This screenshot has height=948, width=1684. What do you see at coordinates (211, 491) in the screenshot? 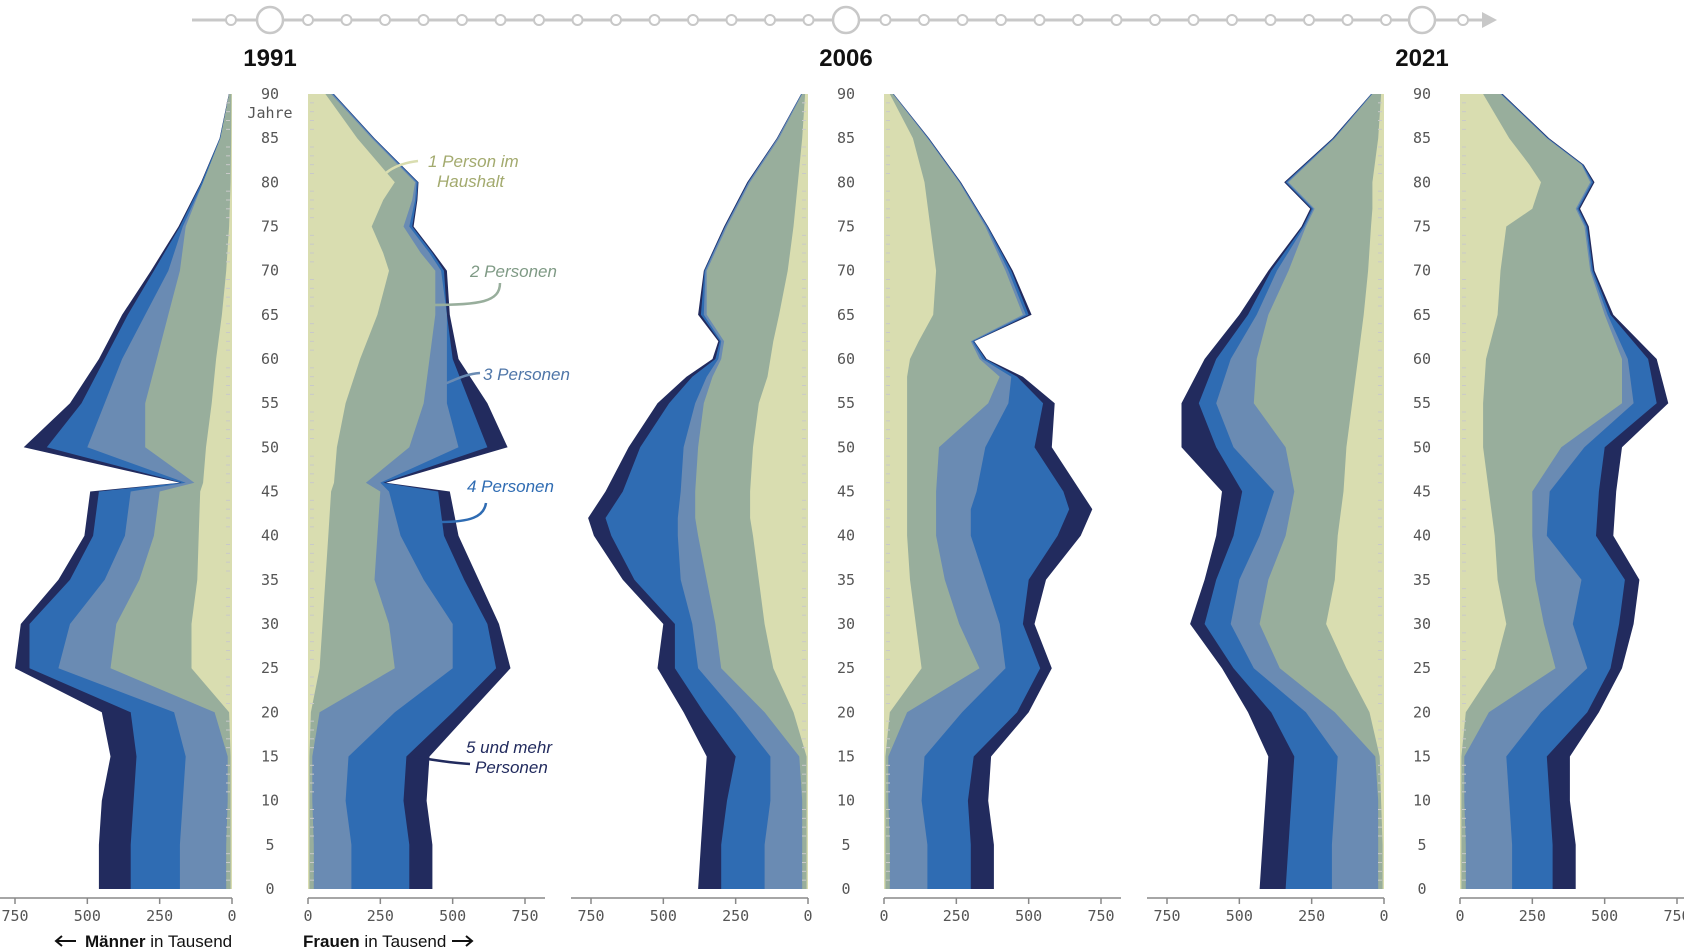
I see `men-area-c1-1991` at bounding box center [211, 491].